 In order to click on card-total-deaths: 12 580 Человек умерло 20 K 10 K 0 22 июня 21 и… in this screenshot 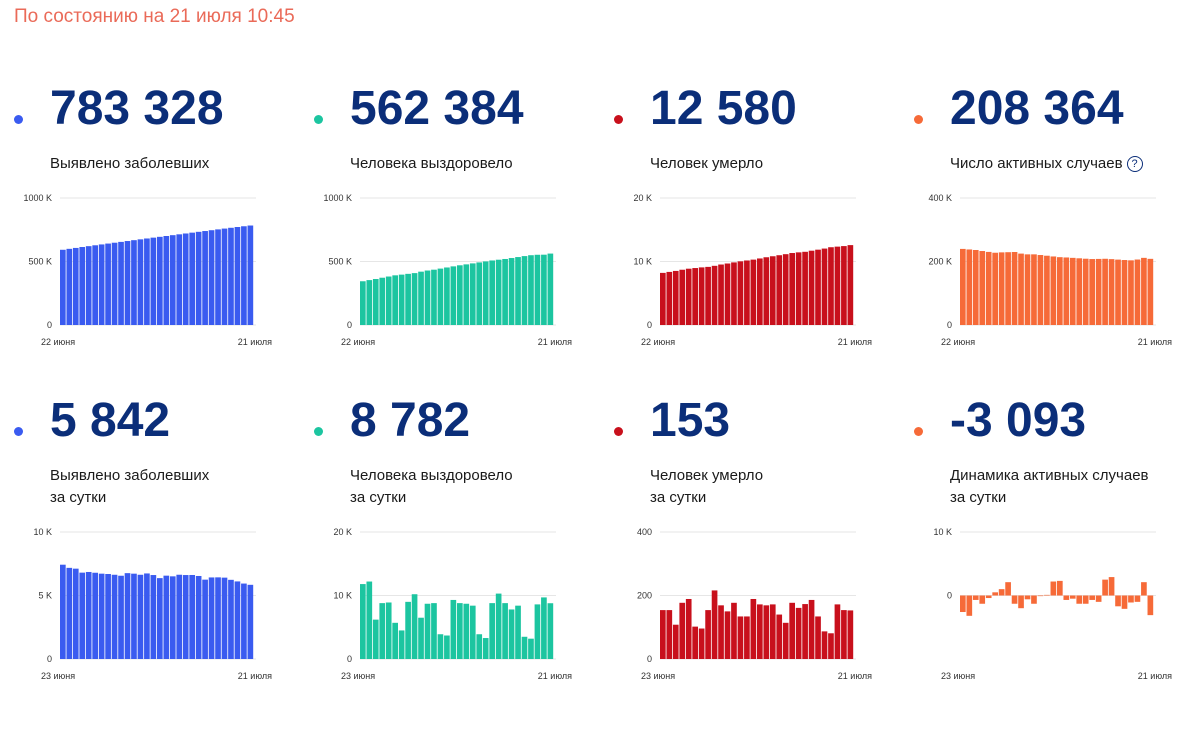, I will do `click(754, 245)`.